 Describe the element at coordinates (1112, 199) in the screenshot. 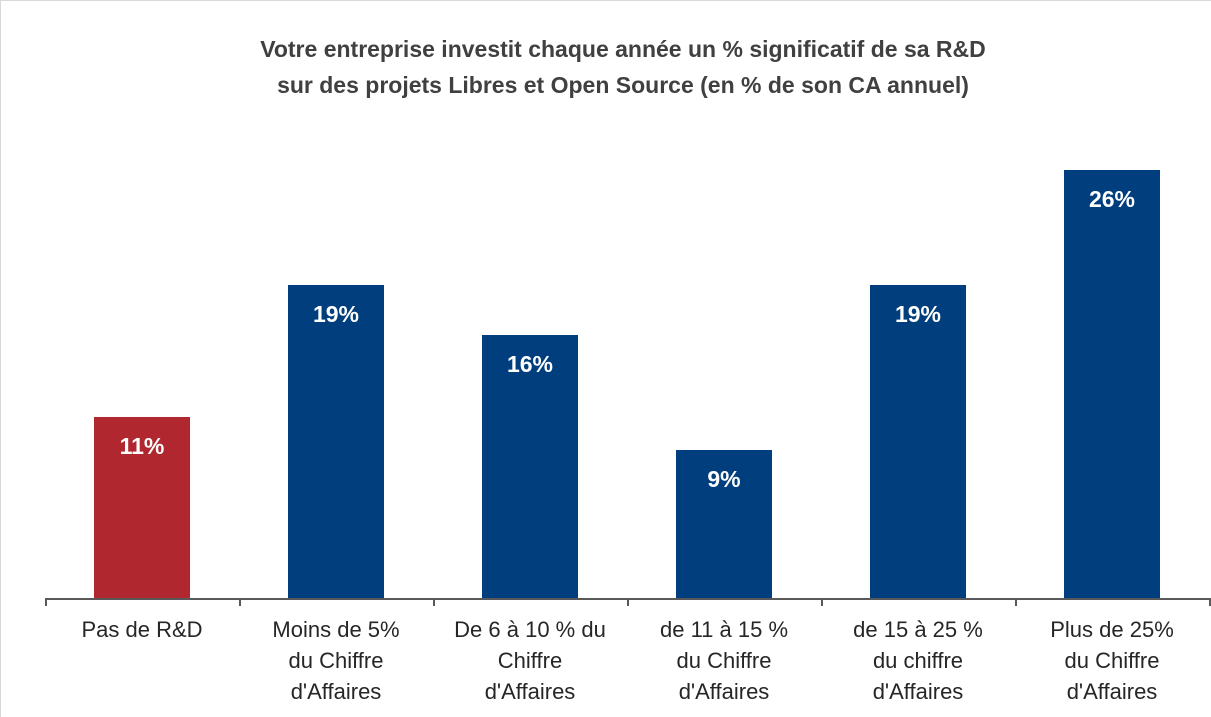

I see `data-label: 26%` at that location.